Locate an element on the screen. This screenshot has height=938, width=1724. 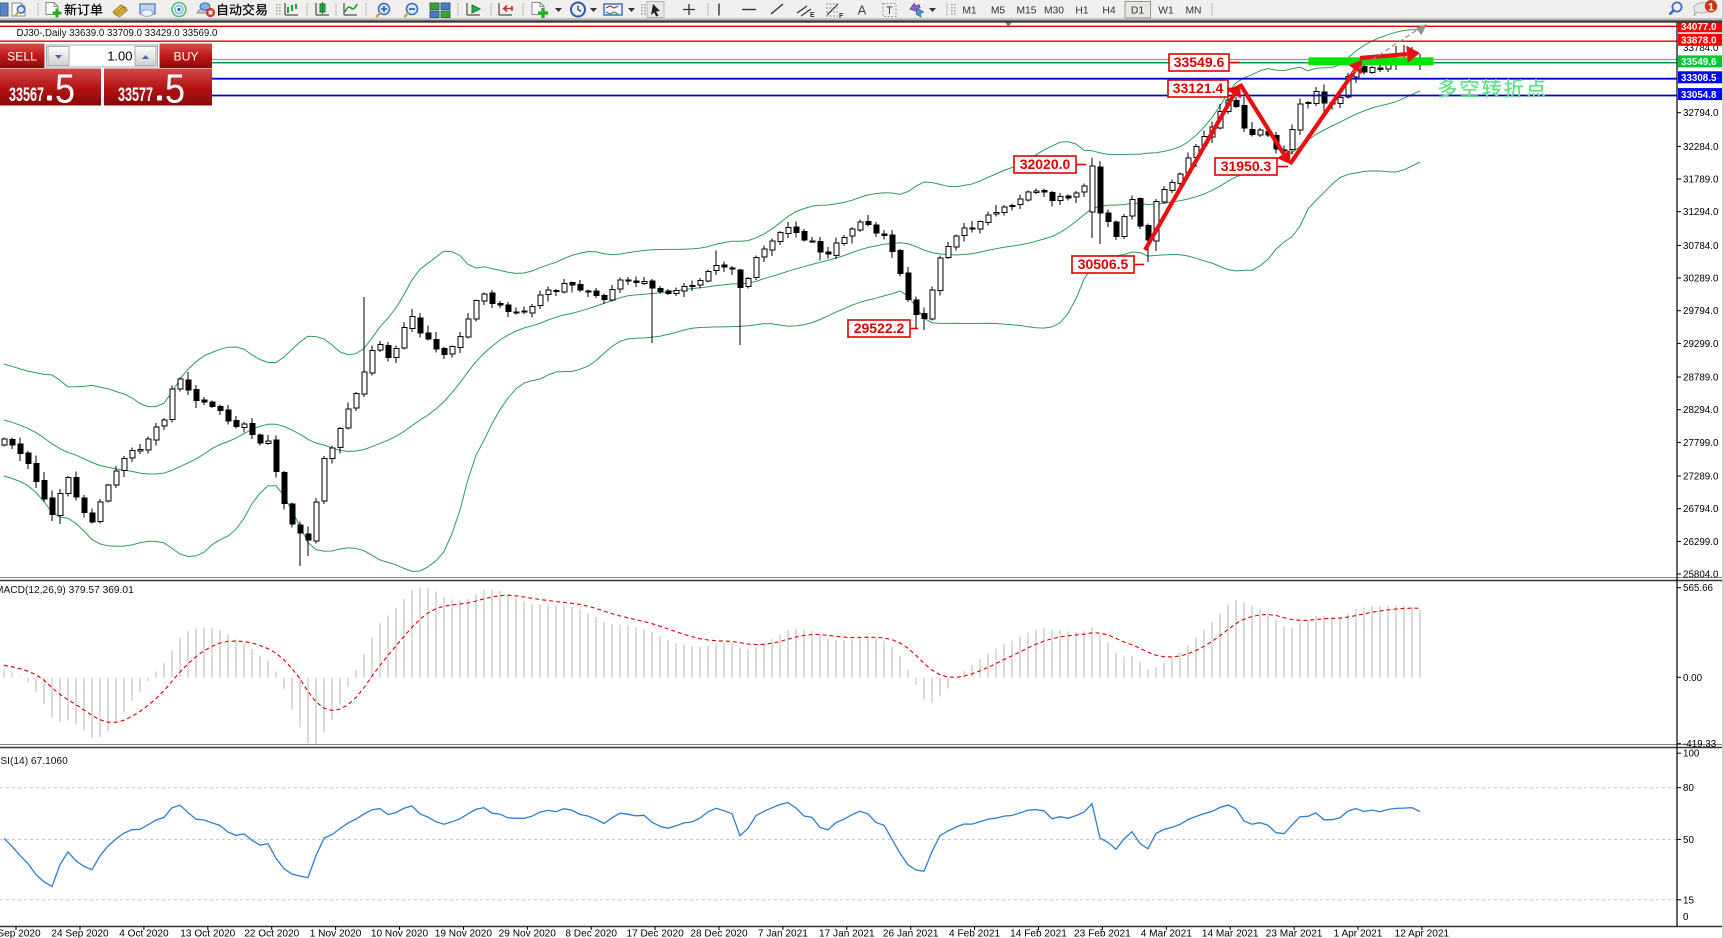
svg-text: 50 is located at coordinates (1688, 840).